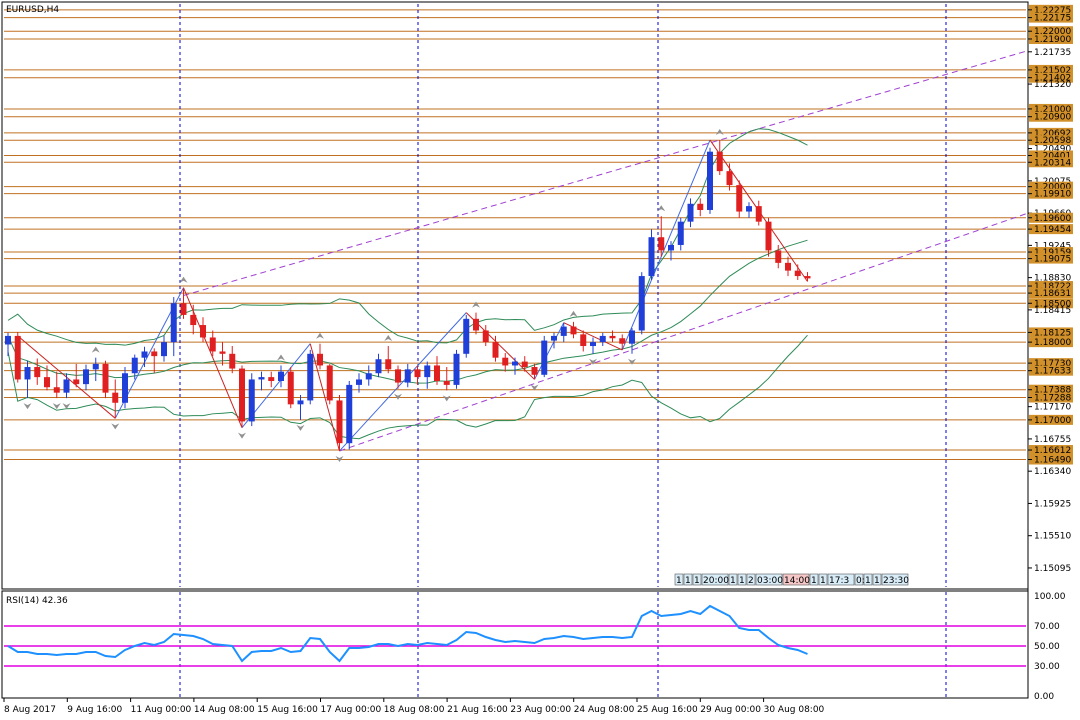  I want to click on scale-box-label: 0:, so click(860, 581).